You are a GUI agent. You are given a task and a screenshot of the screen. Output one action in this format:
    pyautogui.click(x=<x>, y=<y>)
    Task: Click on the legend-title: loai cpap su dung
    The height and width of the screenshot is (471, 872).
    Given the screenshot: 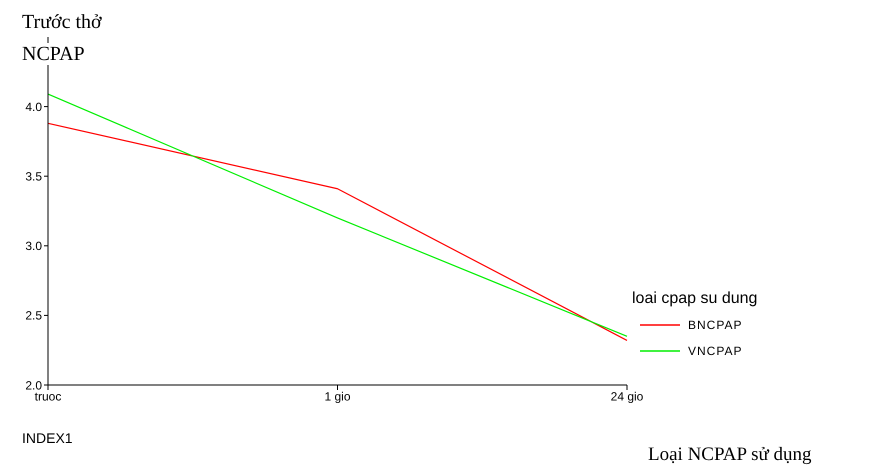 What is the action you would take?
    pyautogui.click(x=695, y=299)
    